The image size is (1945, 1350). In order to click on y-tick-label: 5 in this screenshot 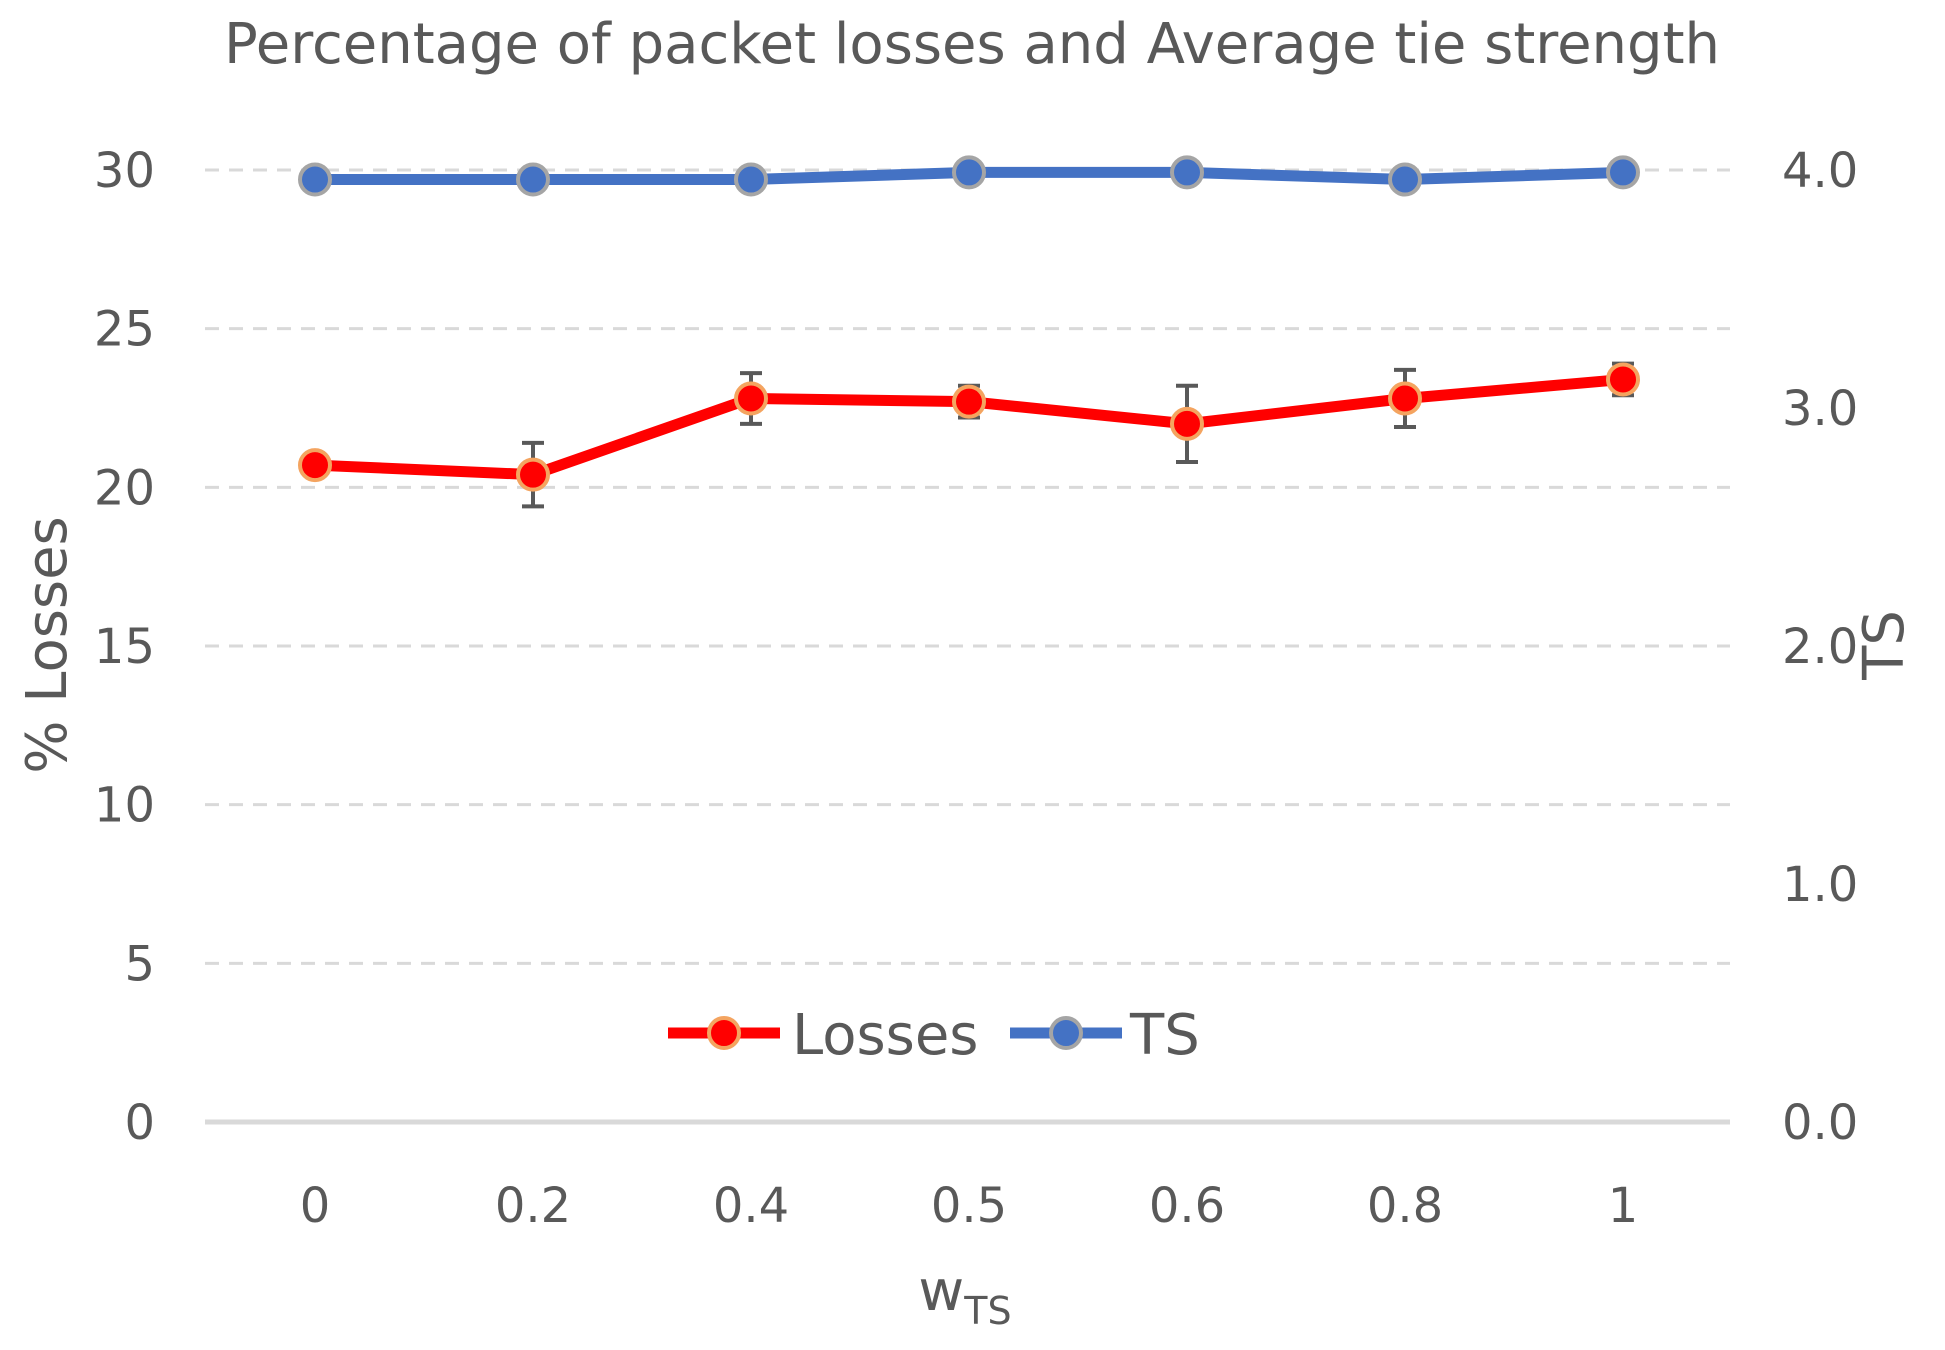, I will do `click(139, 964)`.